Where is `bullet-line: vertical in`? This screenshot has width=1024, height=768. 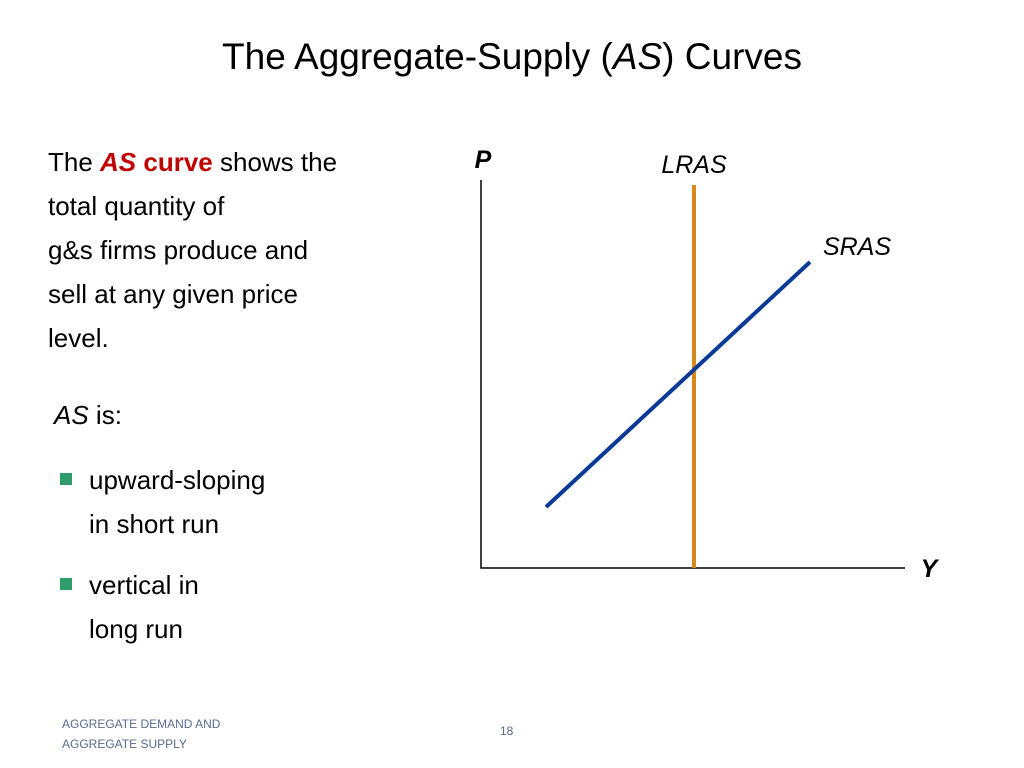
bullet-line: vertical in is located at coordinates (144, 585).